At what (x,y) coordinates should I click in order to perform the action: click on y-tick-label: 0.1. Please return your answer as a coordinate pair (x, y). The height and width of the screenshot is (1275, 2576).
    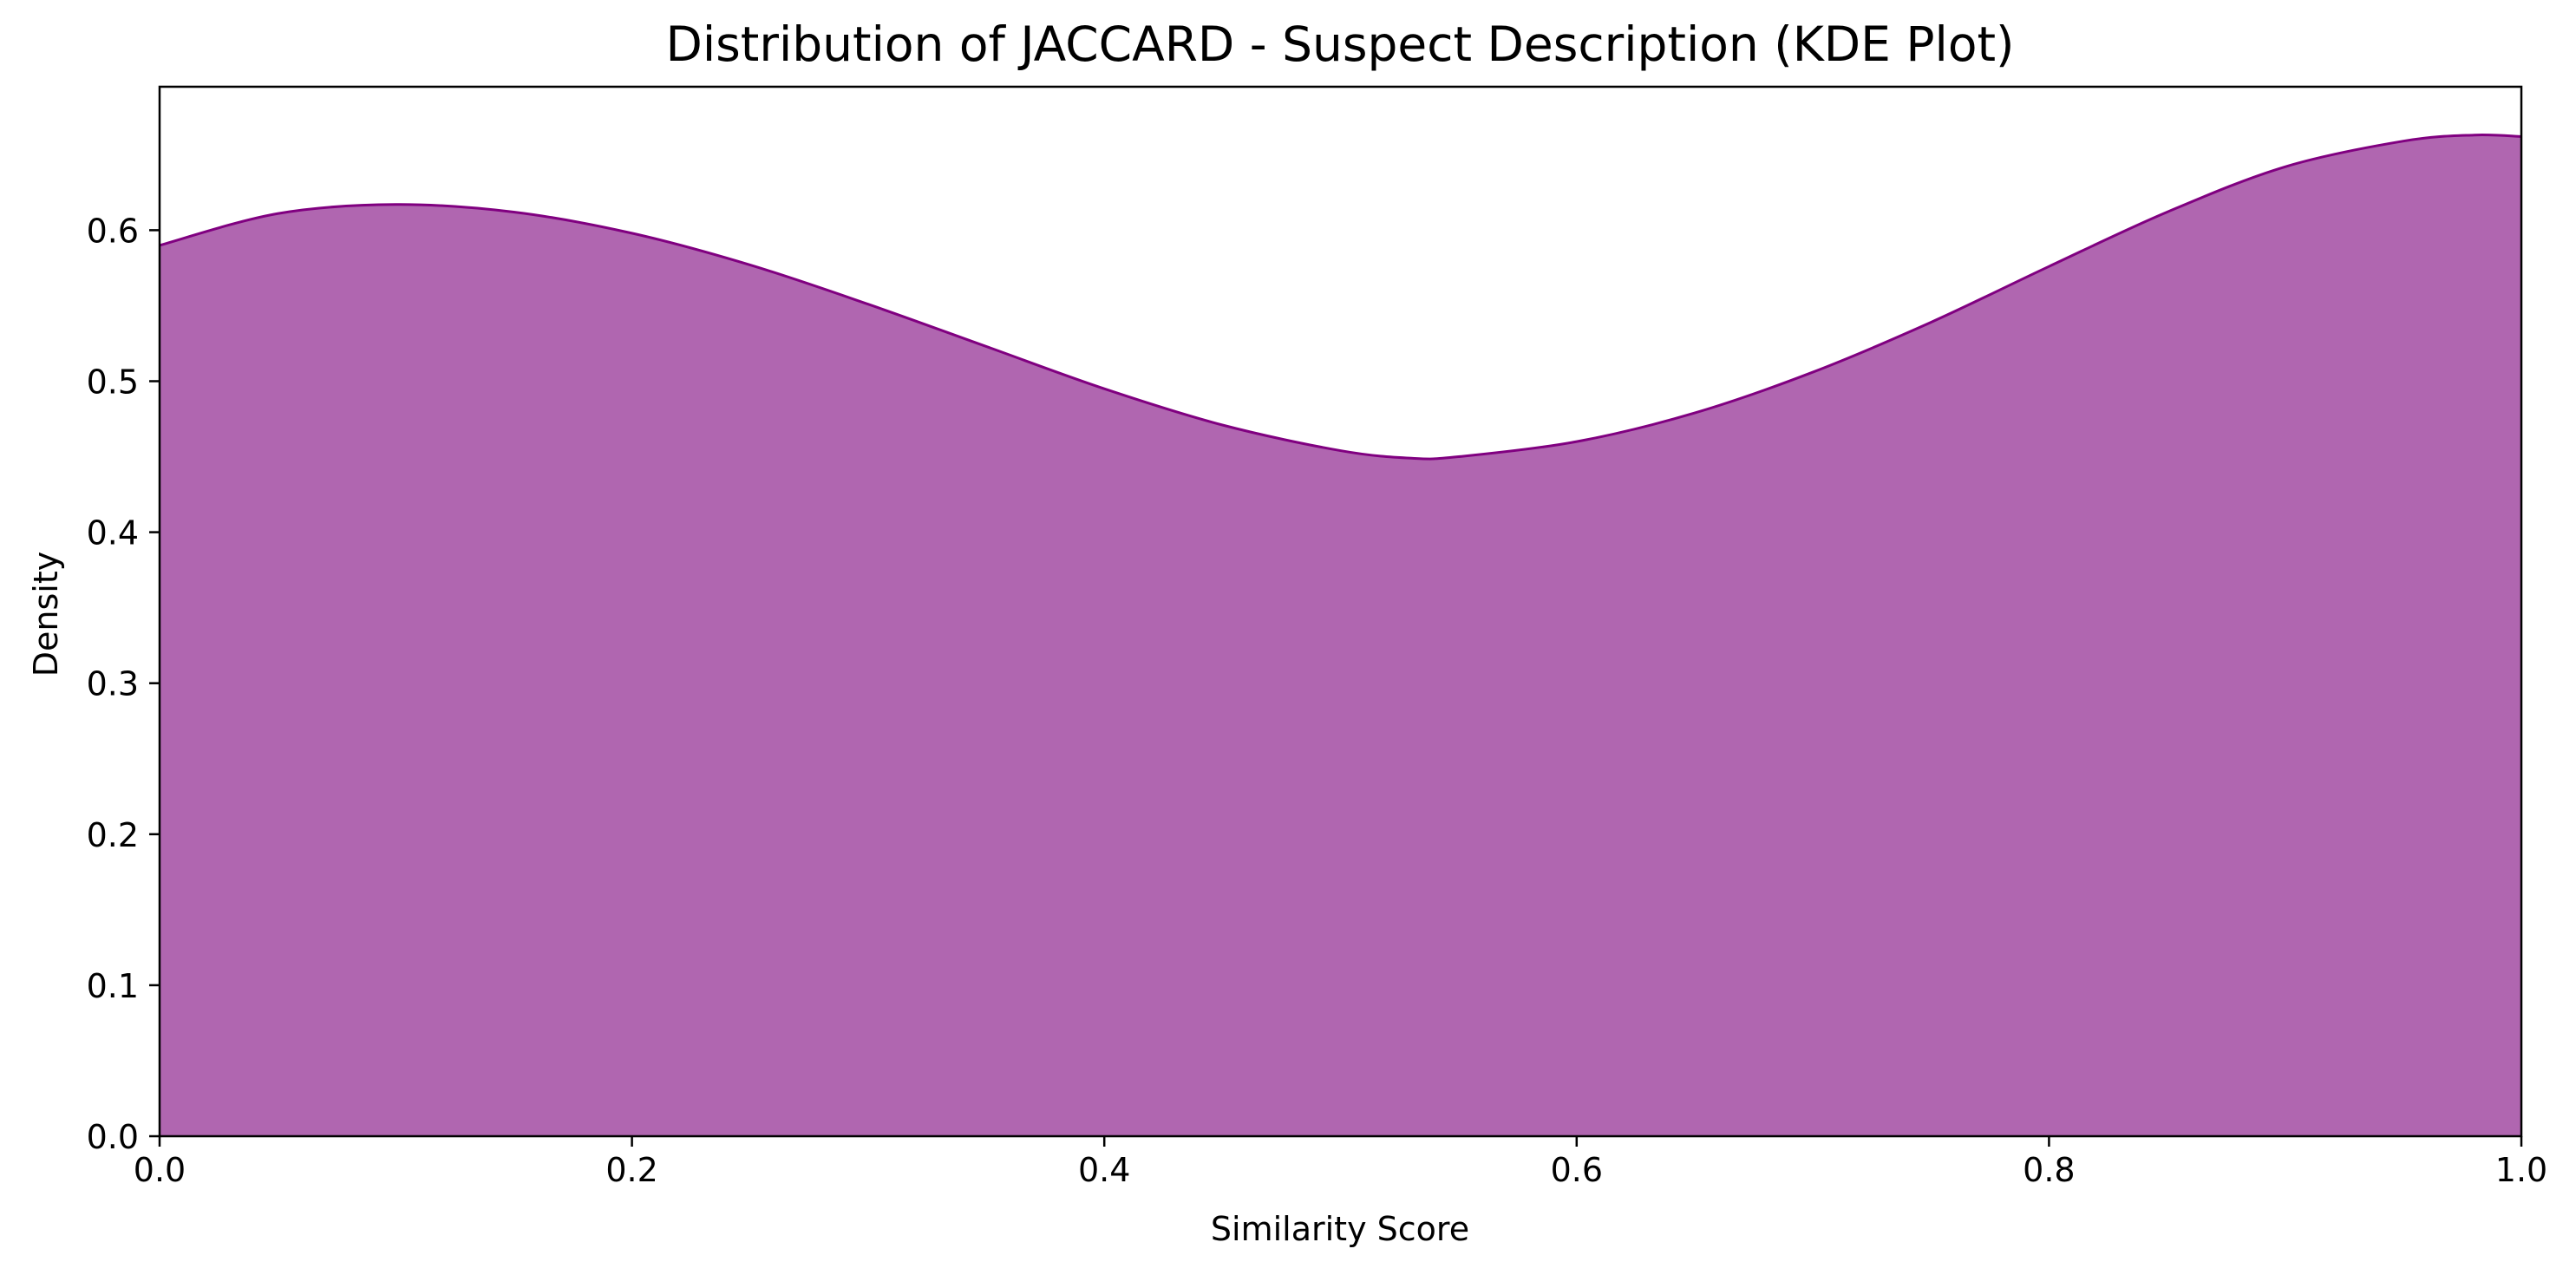
    Looking at the image, I should click on (113, 986).